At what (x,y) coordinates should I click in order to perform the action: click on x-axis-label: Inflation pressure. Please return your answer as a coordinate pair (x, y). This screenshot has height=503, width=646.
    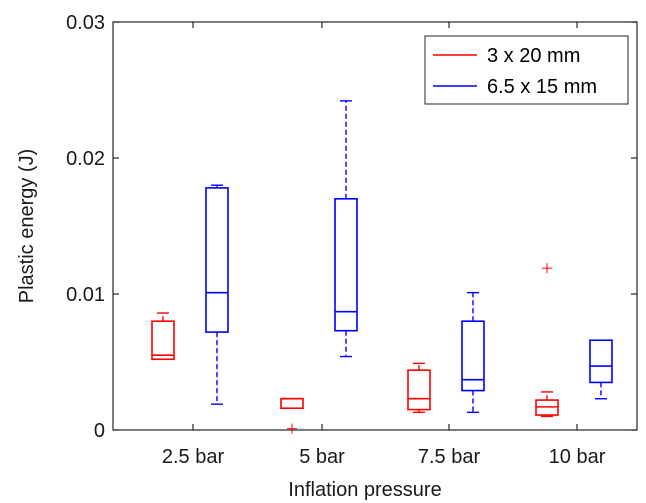
    Looking at the image, I should click on (364, 490).